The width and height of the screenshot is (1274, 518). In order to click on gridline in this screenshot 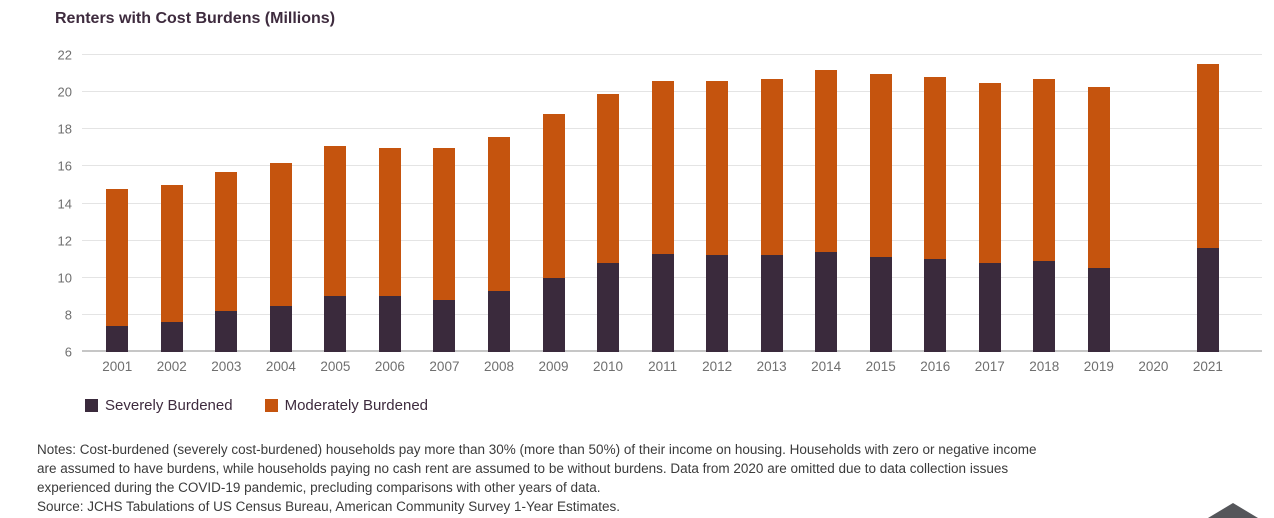, I will do `click(672, 54)`.